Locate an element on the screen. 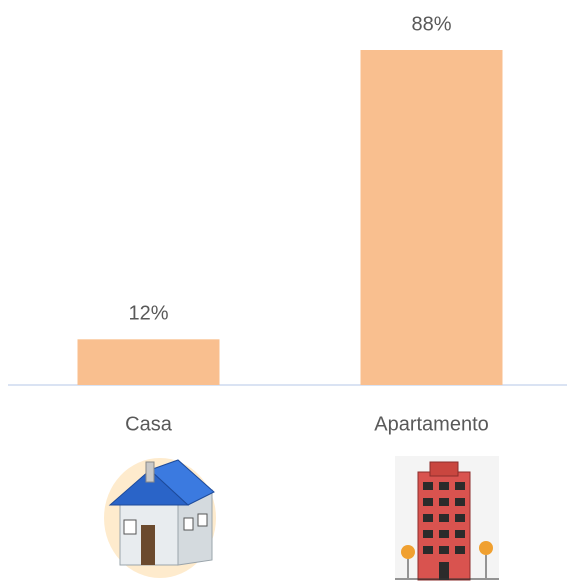 This screenshot has height=582, width=567. value-label: 12% is located at coordinates (148, 314).